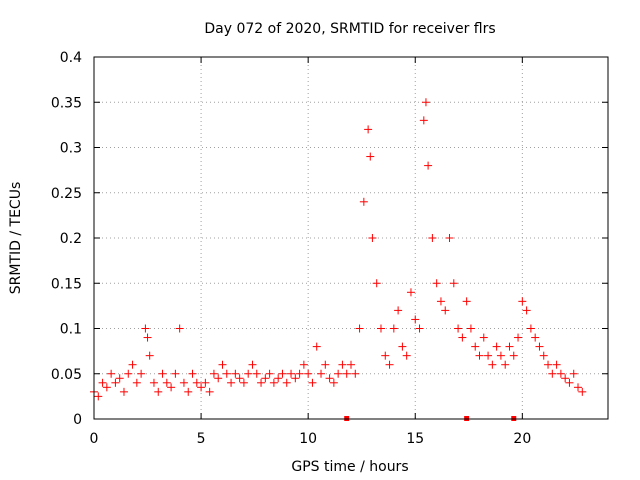 This screenshot has width=640, height=480. Describe the element at coordinates (66, 284) in the screenshot. I see `y-tick-label: 0.15` at that location.